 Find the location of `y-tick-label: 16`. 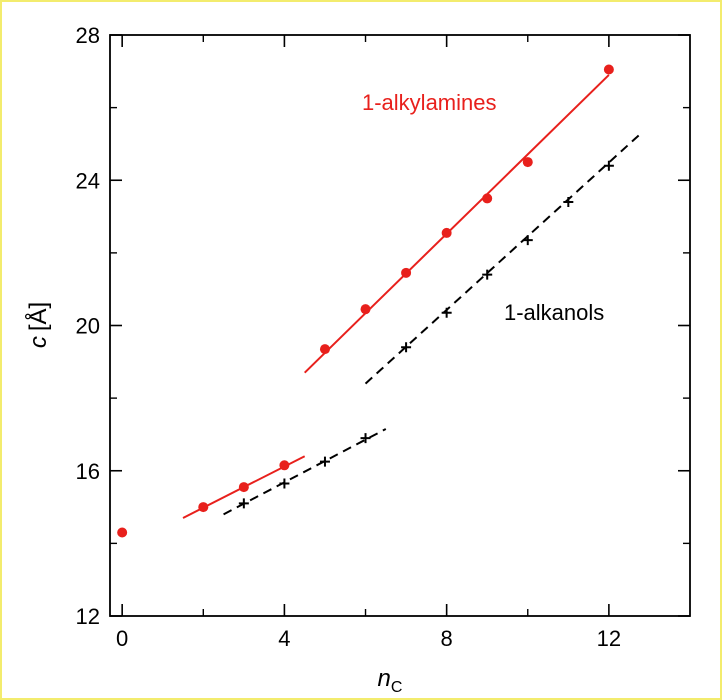

y-tick-label: 16 is located at coordinates (88, 471).